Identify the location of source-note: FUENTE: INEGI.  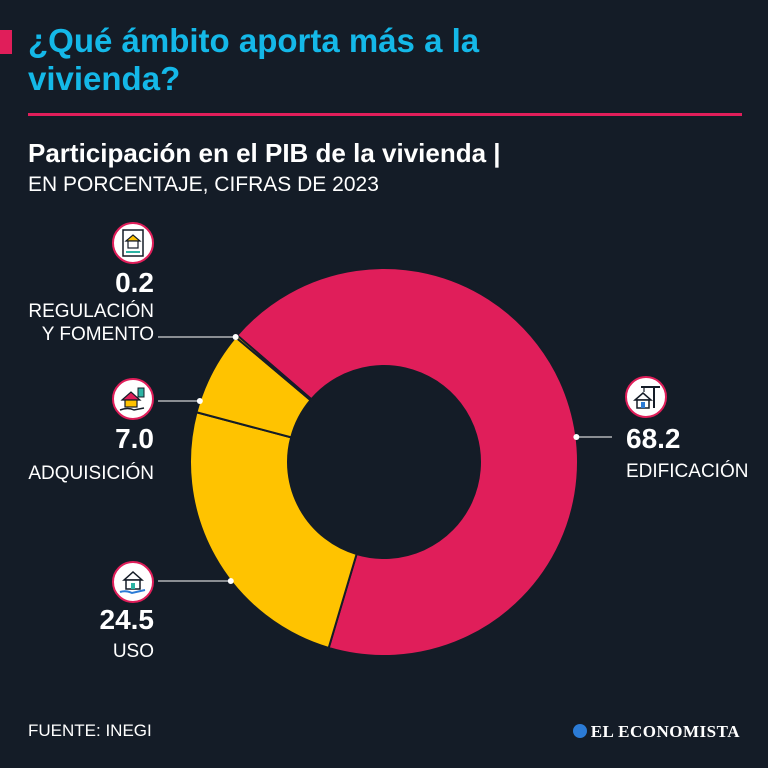
(90, 730).